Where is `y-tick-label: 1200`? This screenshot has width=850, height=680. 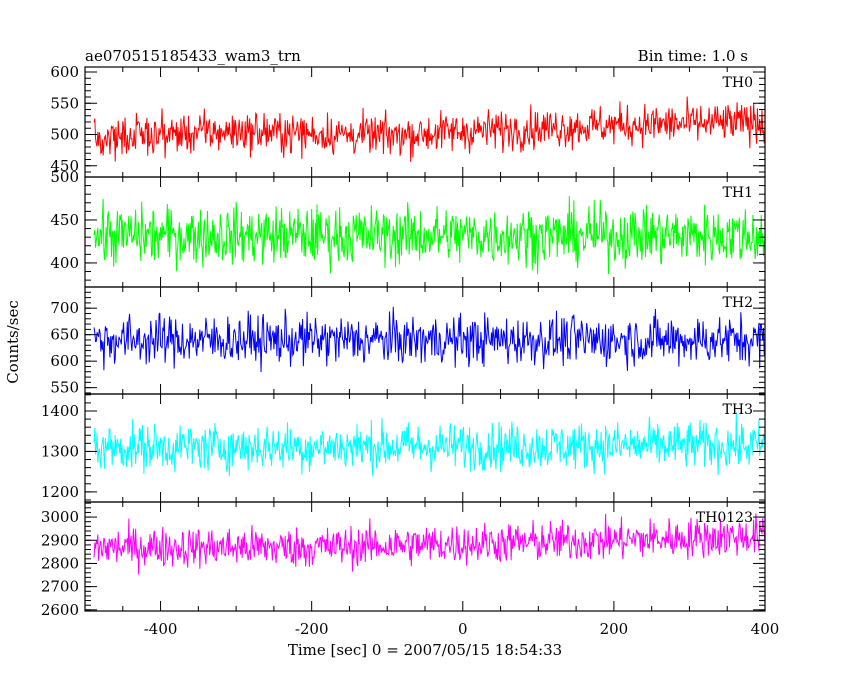
y-tick-label: 1200 is located at coordinates (60, 492).